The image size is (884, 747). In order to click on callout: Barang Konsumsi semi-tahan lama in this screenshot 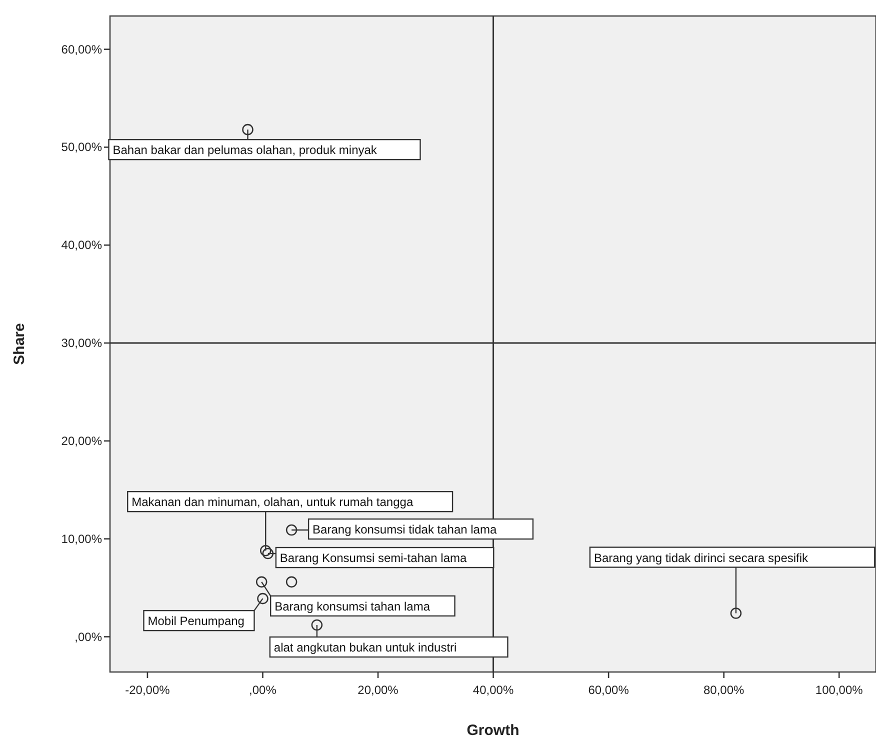, I will do `click(381, 557)`.